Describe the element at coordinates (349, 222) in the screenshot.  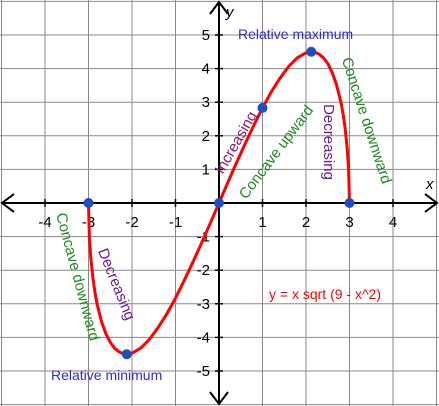
I see `x-tick-label: 3` at that location.